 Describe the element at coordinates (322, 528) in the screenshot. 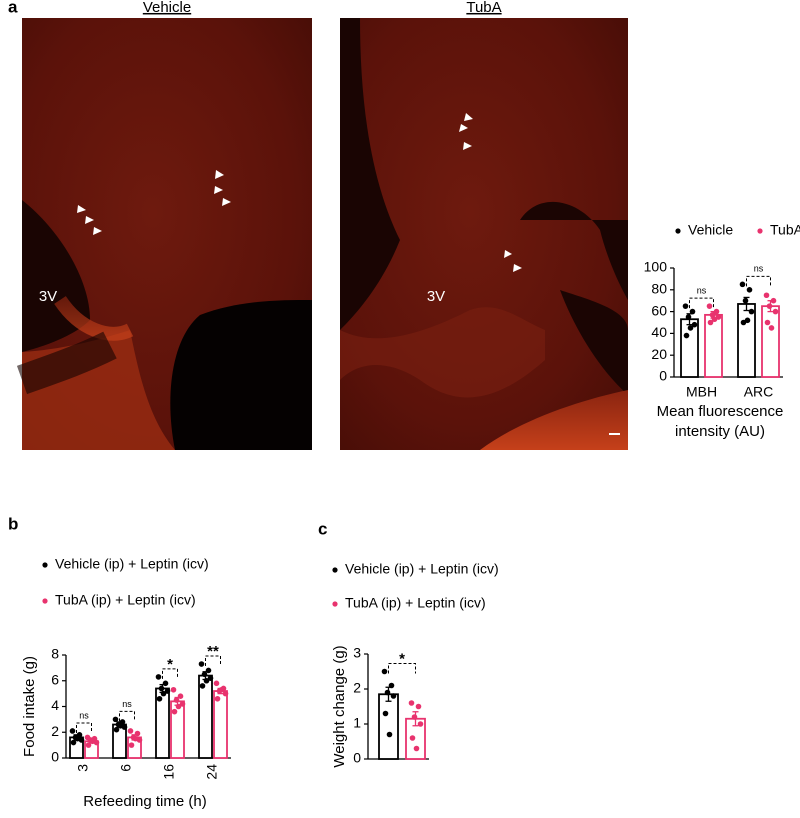

I see `panel-letter: c` at that location.